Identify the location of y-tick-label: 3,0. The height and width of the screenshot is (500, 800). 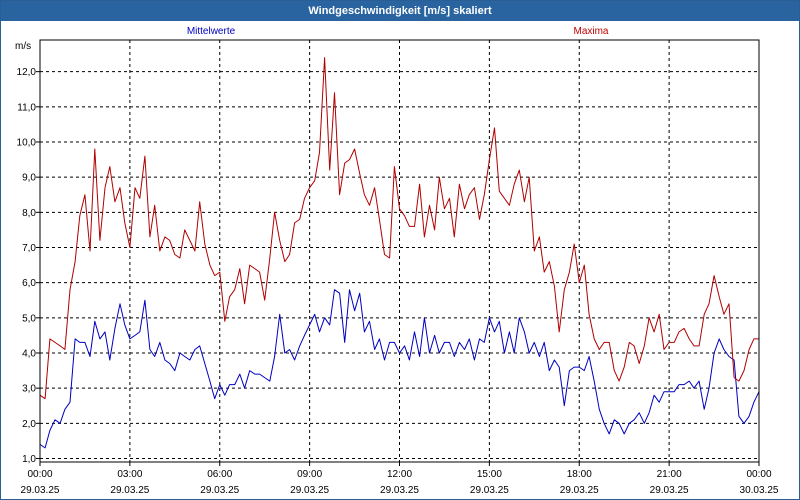
(29, 389).